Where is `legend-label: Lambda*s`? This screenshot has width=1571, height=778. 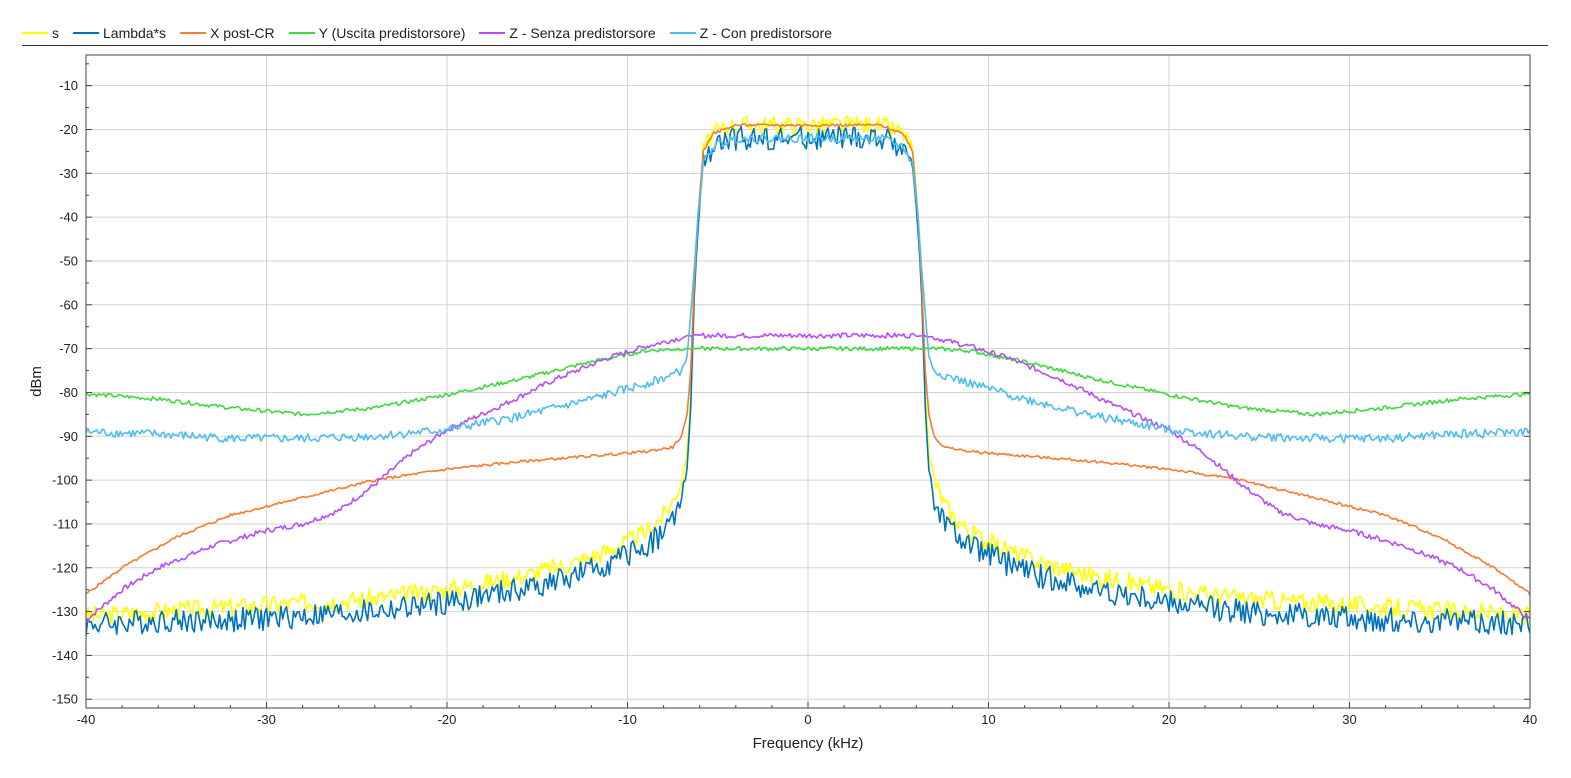 legend-label: Lambda*s is located at coordinates (135, 33).